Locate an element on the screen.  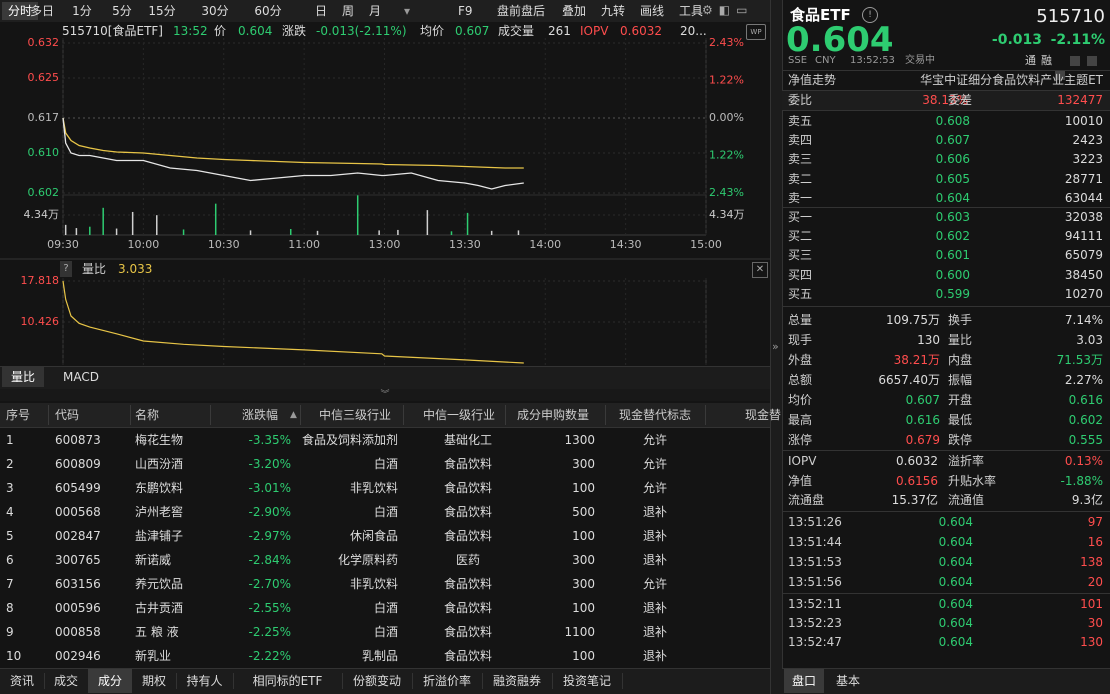
bottom-tab: 期权 is located at coordinates (154, 681).